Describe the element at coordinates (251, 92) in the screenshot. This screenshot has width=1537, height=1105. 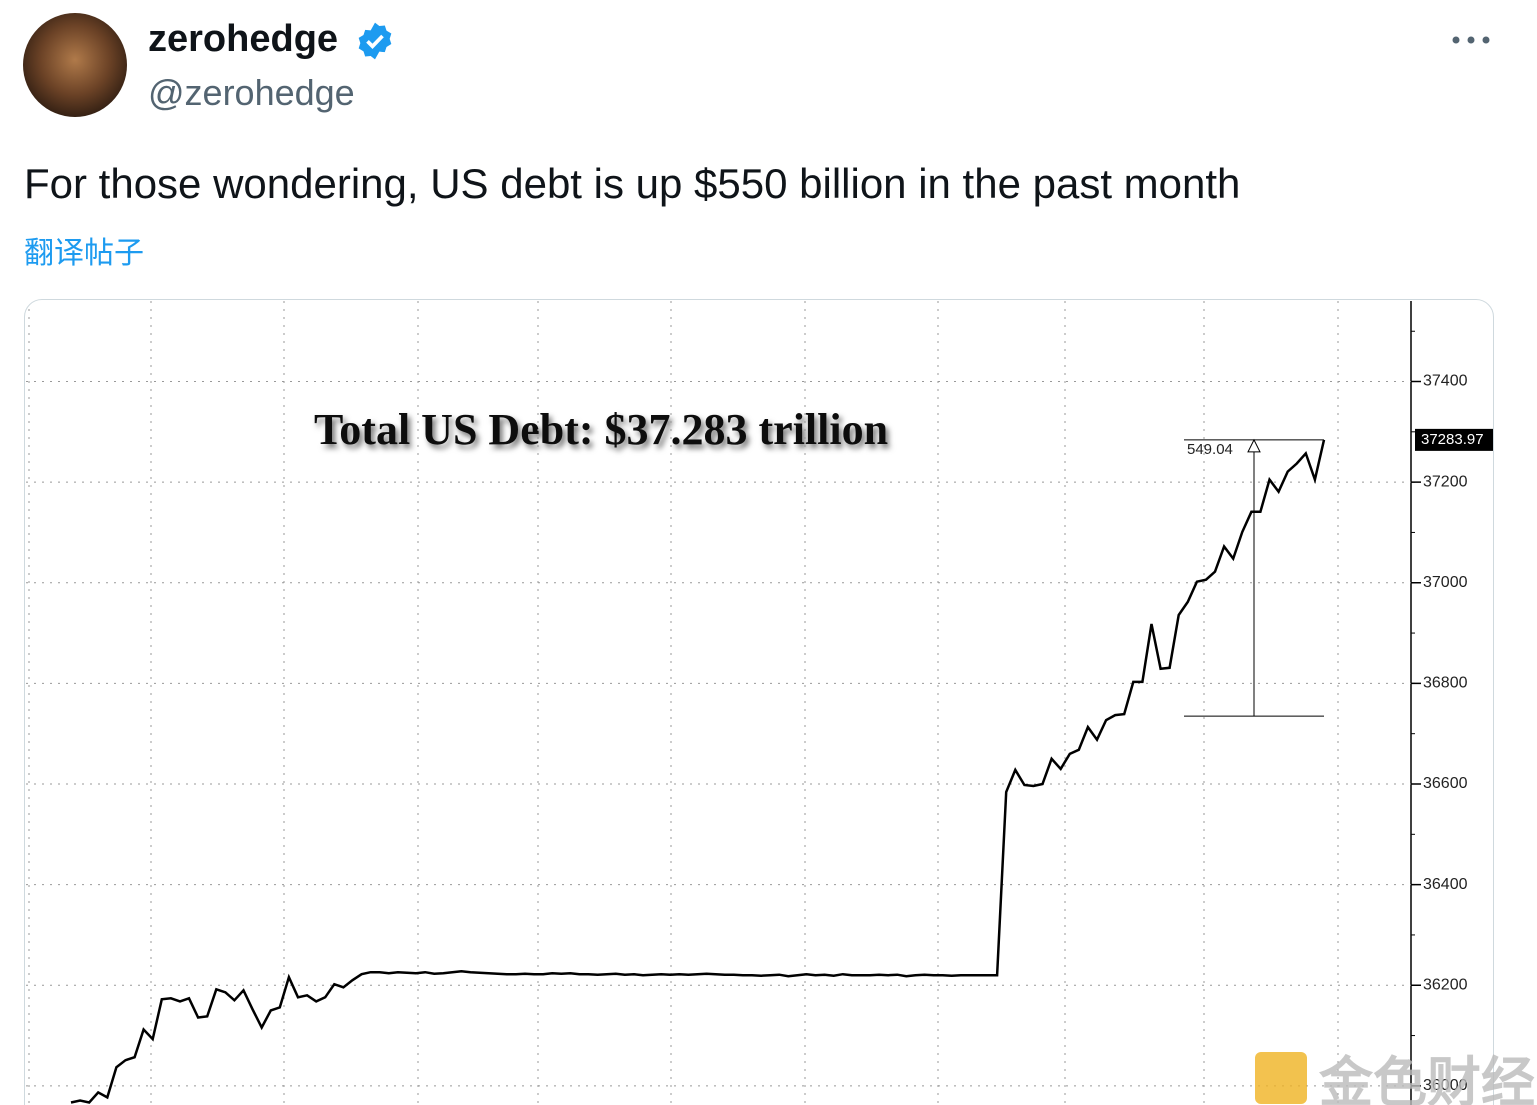
I see `author-handle: @zerohedge` at that location.